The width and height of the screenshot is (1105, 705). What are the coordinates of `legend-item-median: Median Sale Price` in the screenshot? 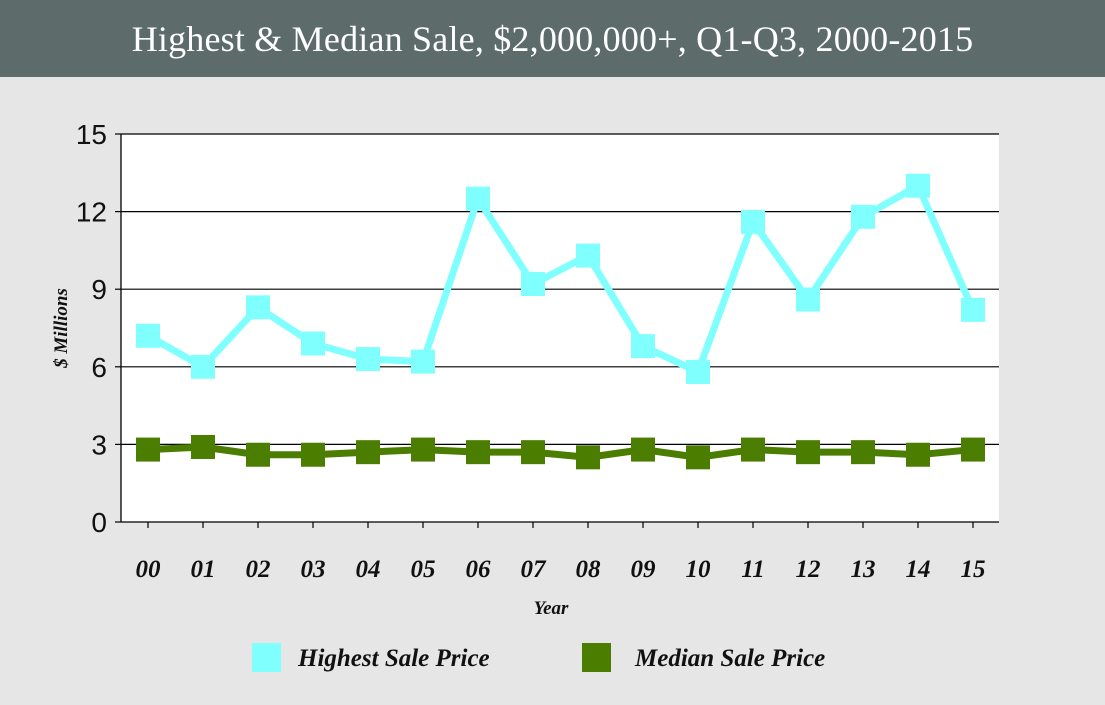 It's located at (703, 657).